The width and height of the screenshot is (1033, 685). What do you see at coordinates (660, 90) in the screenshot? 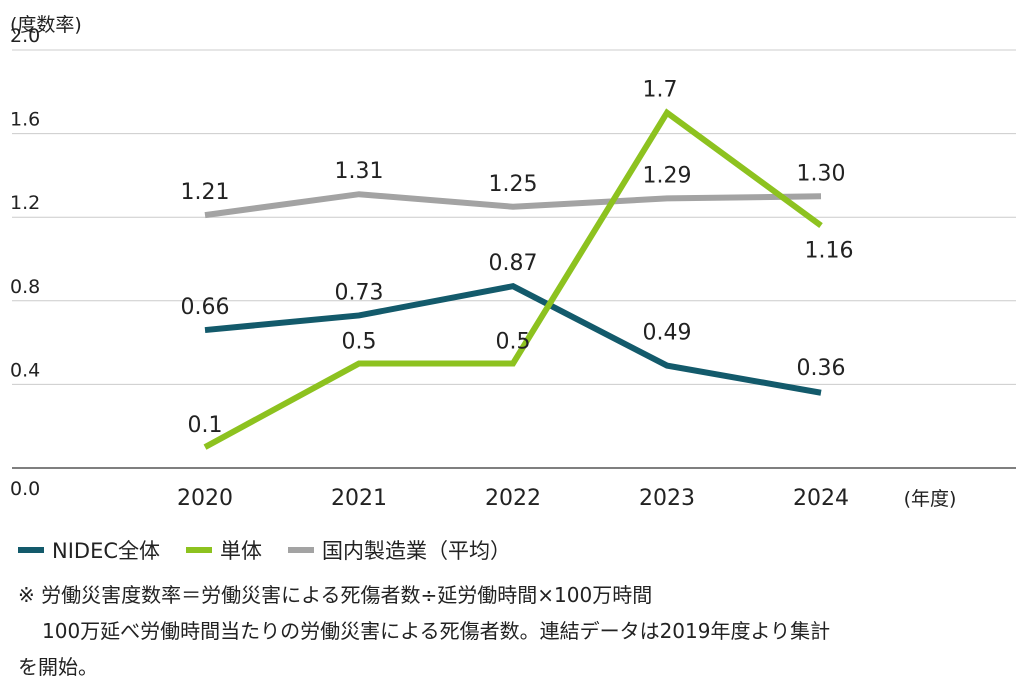
I see `data-label: 1.7` at bounding box center [660, 90].